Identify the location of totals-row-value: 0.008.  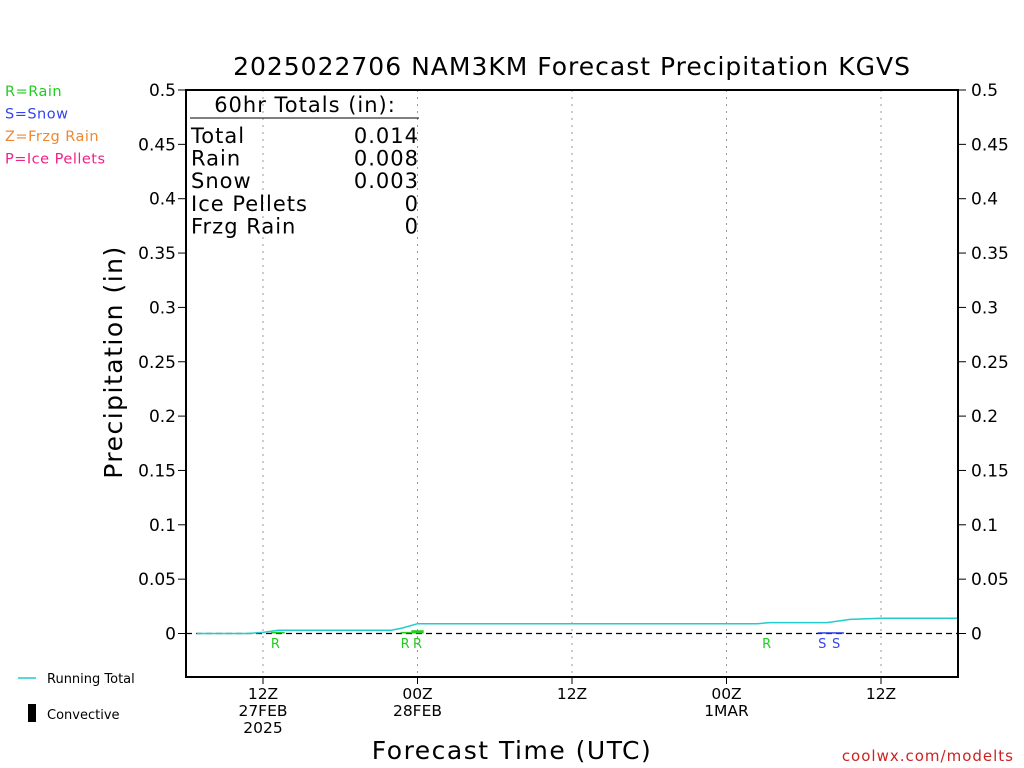
(386, 159).